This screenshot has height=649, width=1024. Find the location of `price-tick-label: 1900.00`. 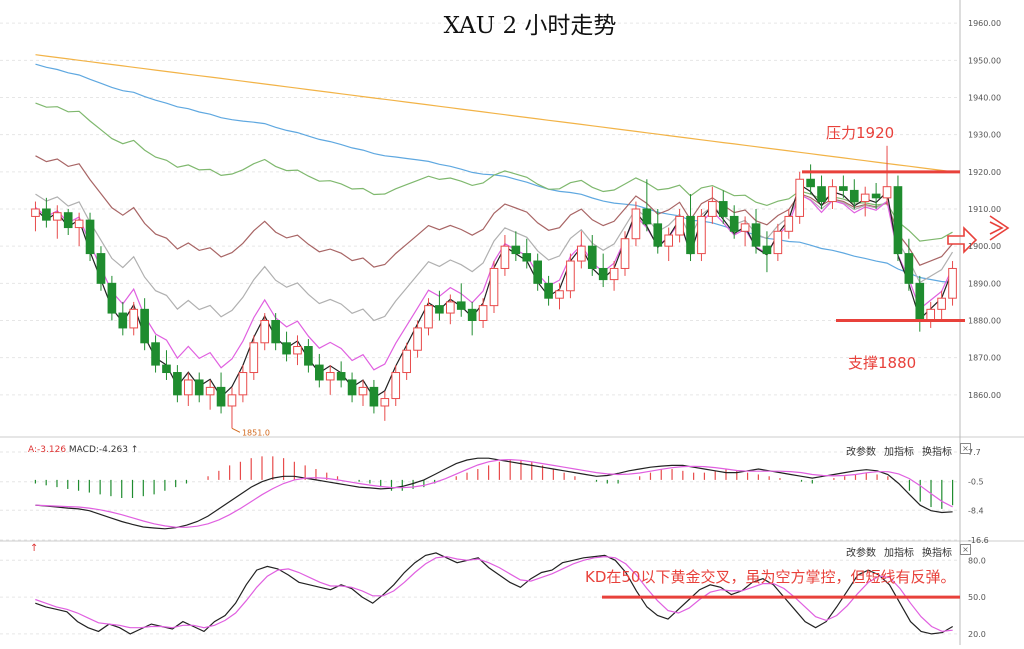

price-tick-label: 1900.00 is located at coordinates (984, 246).